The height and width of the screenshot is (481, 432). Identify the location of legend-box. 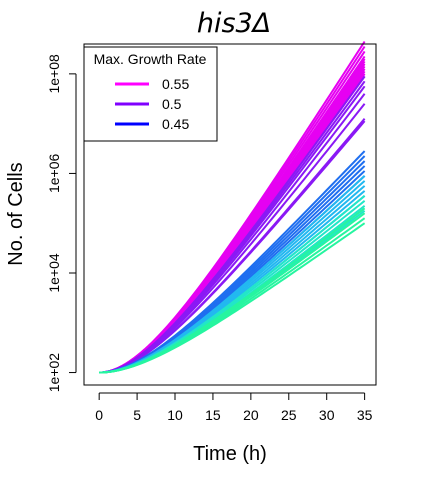
(150, 94).